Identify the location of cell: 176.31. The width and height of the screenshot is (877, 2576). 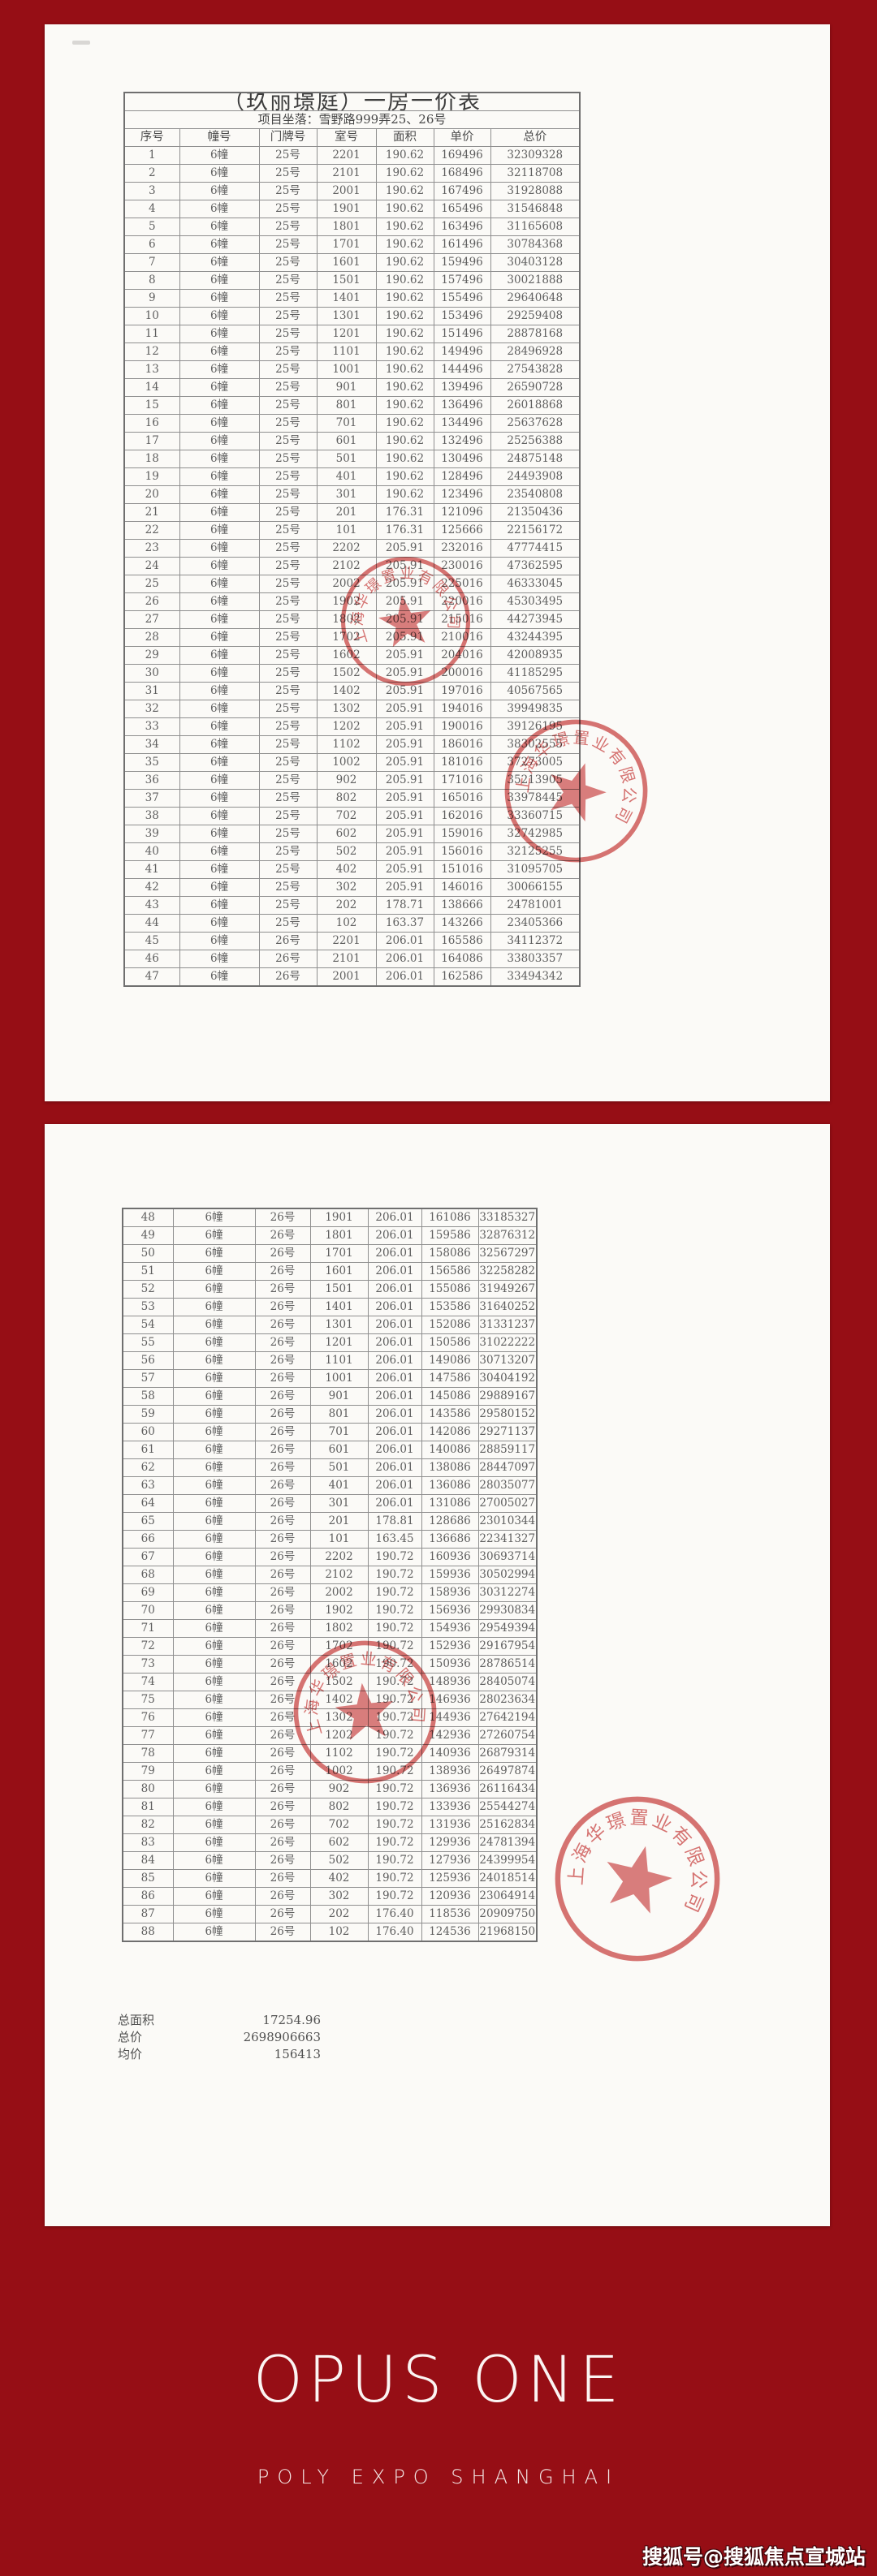
(404, 513).